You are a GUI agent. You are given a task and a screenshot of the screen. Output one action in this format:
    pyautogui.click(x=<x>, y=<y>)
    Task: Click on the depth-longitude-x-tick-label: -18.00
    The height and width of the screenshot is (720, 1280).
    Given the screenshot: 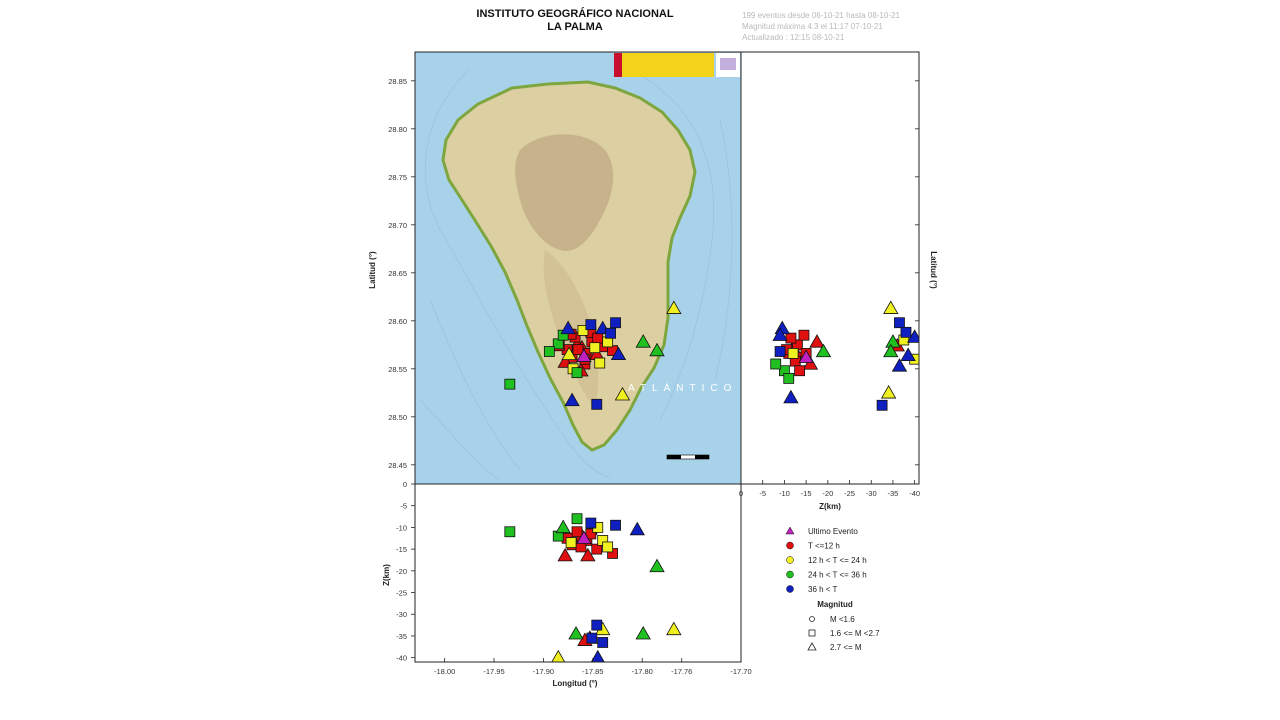 What is the action you would take?
    pyautogui.click(x=444, y=671)
    